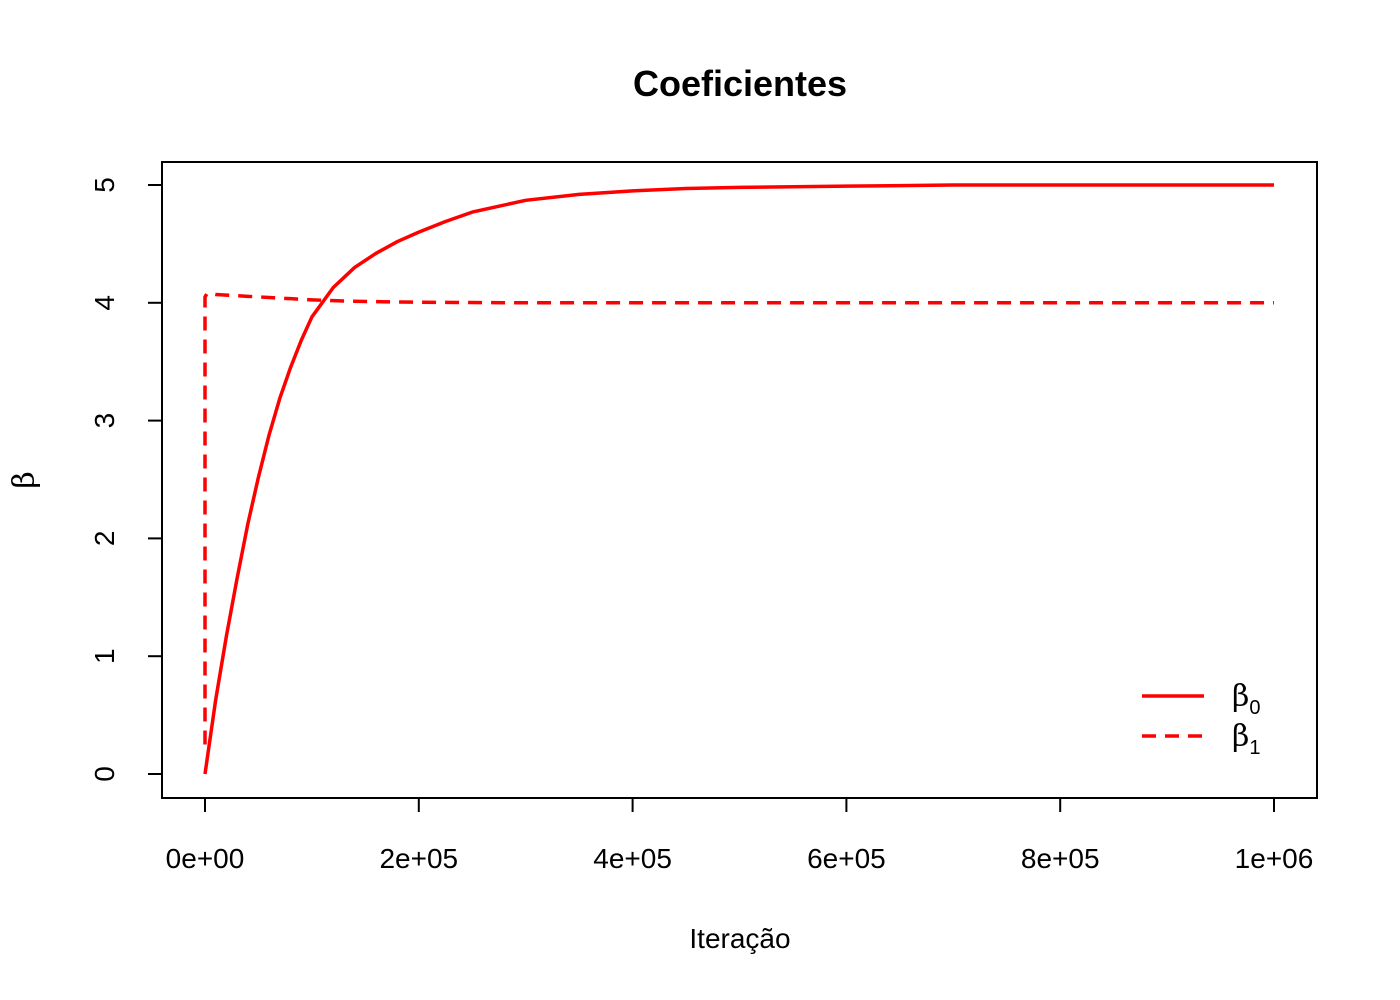 This screenshot has width=1400, height=1000. Describe the element at coordinates (104, 303) in the screenshot. I see `y-tick-label: 4` at that location.